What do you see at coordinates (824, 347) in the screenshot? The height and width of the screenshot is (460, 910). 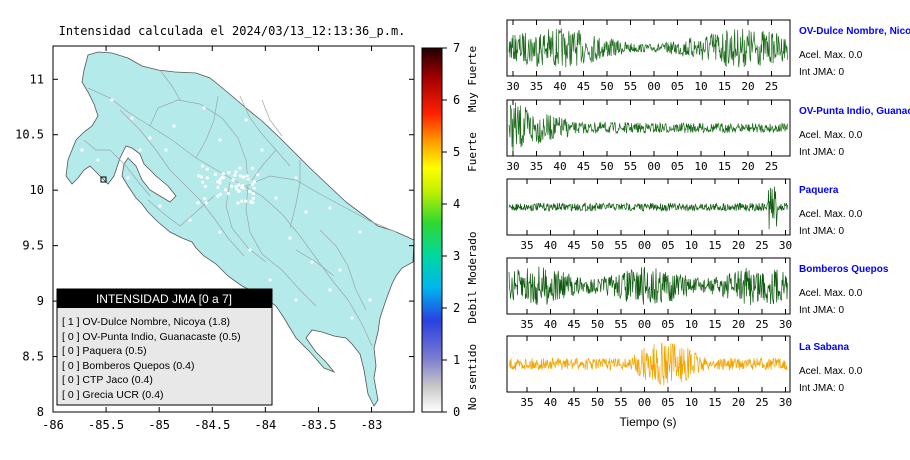 I see `station-name: La Sabana` at bounding box center [824, 347].